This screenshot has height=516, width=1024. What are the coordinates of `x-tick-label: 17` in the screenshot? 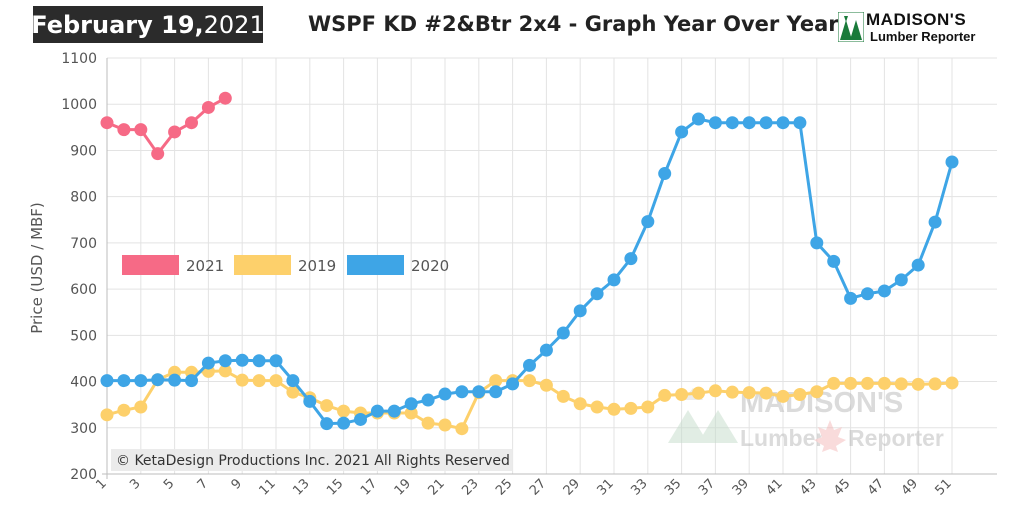 It's located at (369, 487).